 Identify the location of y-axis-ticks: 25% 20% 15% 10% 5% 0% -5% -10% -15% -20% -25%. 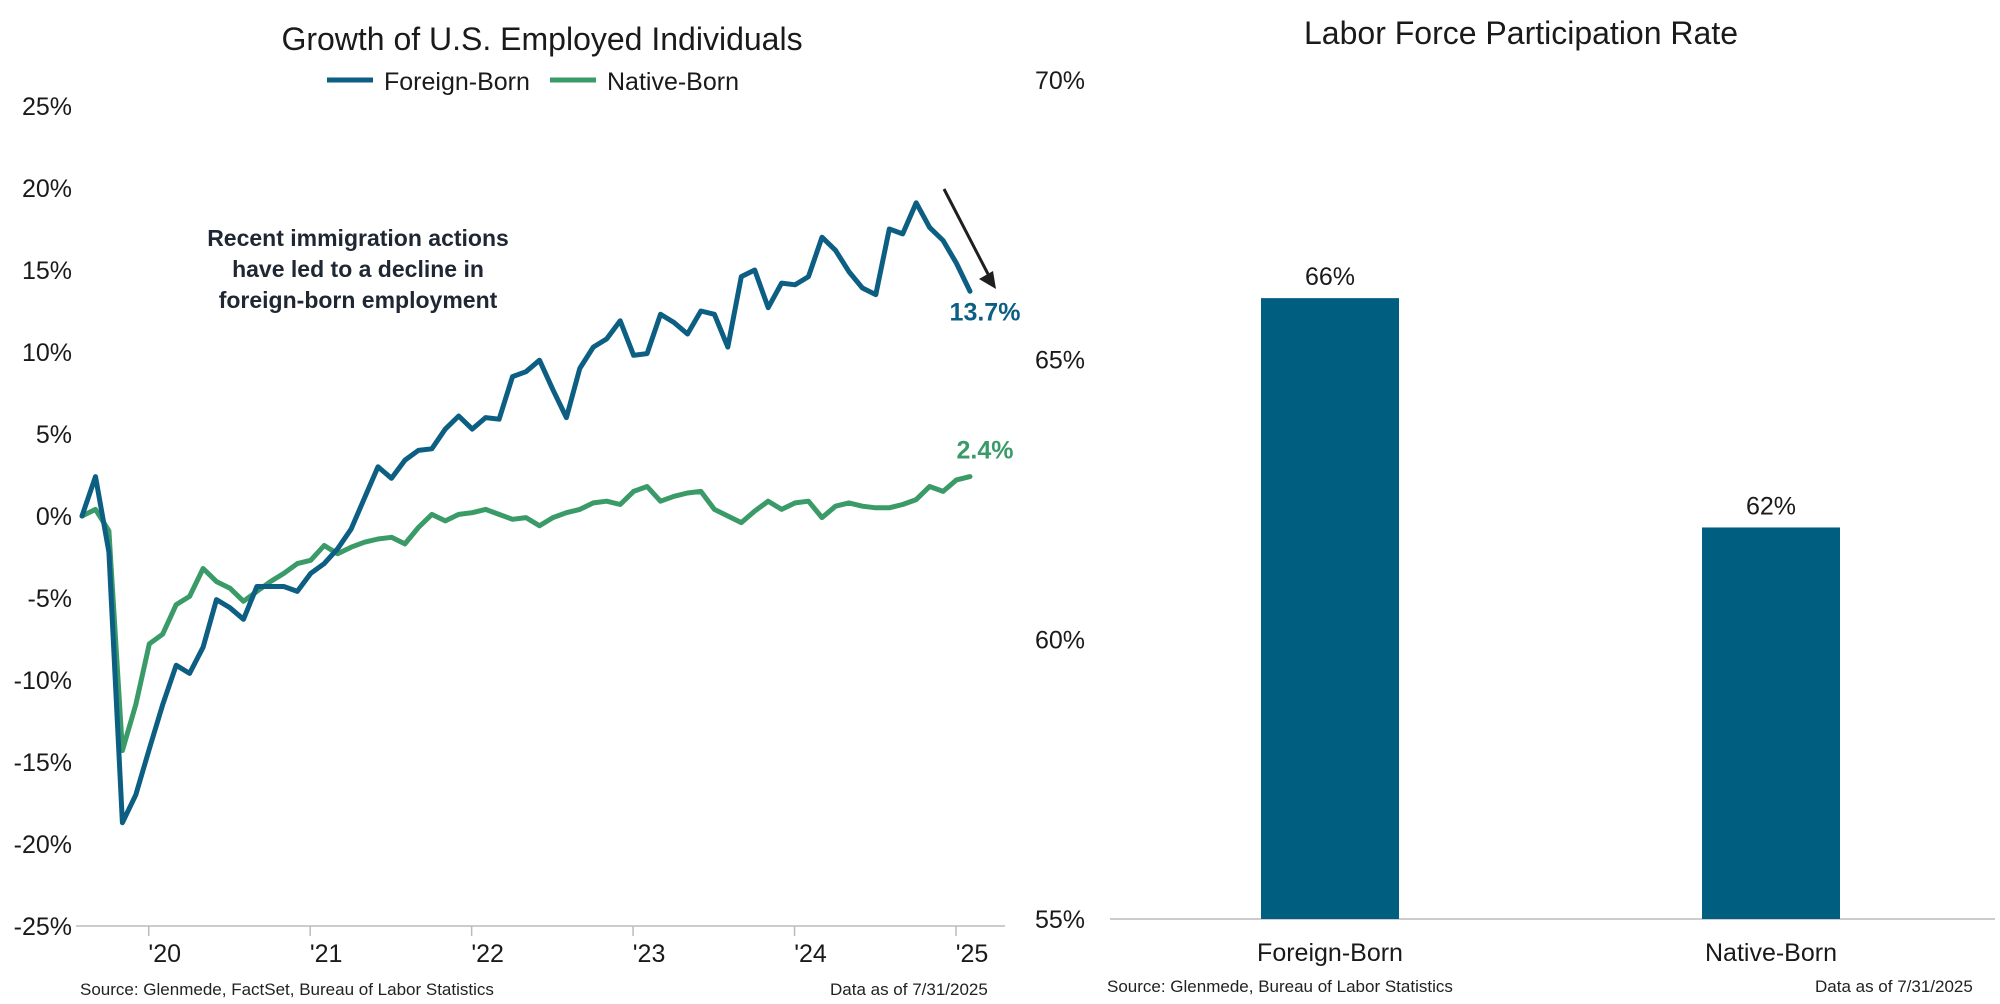
(43, 517).